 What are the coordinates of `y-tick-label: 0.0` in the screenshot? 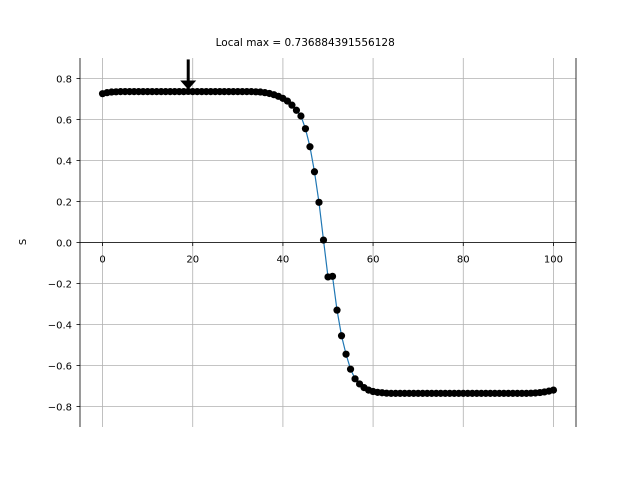 It's located at (64, 244).